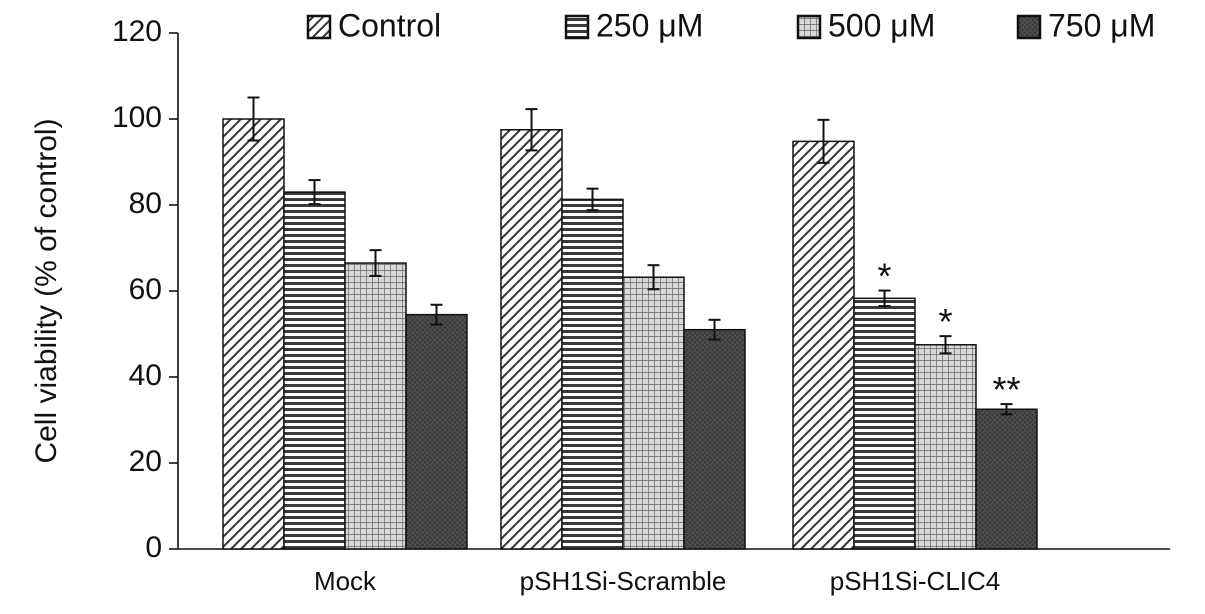  What do you see at coordinates (145, 203) in the screenshot?
I see `y-tick-label: 80` at bounding box center [145, 203].